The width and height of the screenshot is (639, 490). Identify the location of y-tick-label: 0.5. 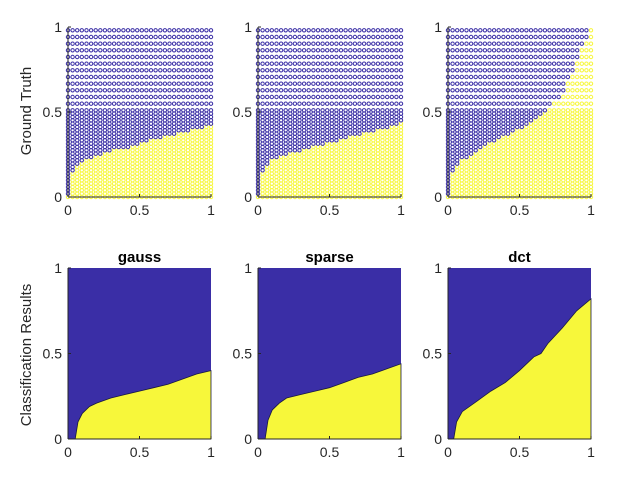
(243, 112).